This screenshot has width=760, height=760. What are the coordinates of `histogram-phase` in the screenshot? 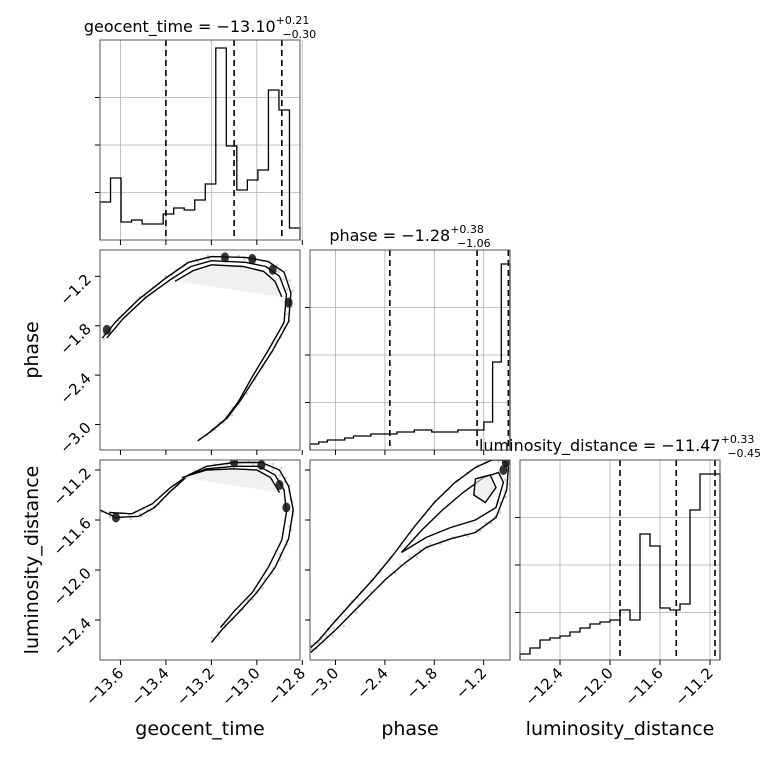 It's located at (410, 356).